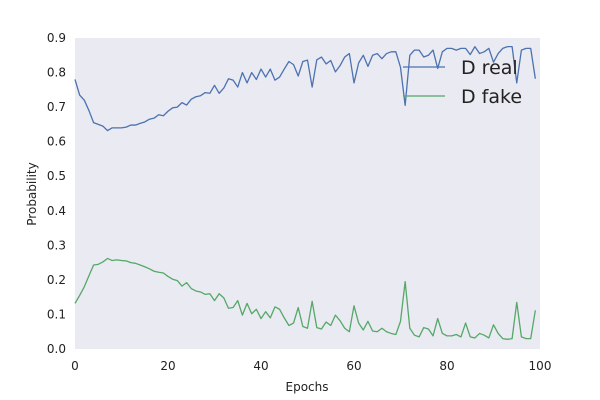 The height and width of the screenshot is (400, 600). What do you see at coordinates (56, 38) in the screenshot?
I see `y-tick-label: 0.9` at bounding box center [56, 38].